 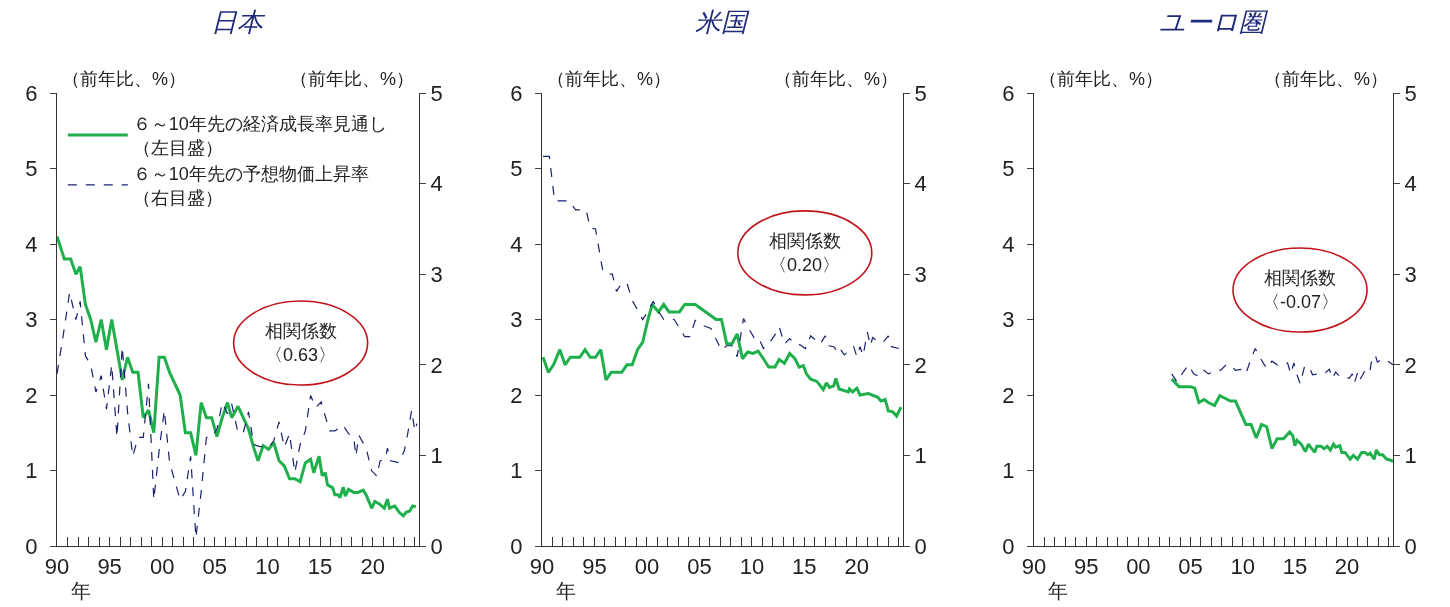 I want to click on chart-title: 日本, so click(x=238, y=22).